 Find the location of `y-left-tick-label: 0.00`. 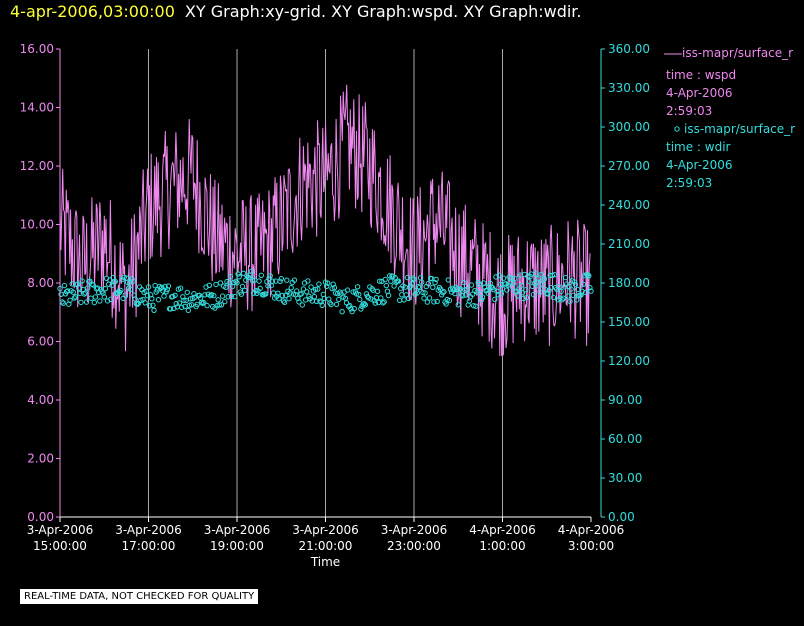

y-left-tick-label: 0.00 is located at coordinates (40, 517).